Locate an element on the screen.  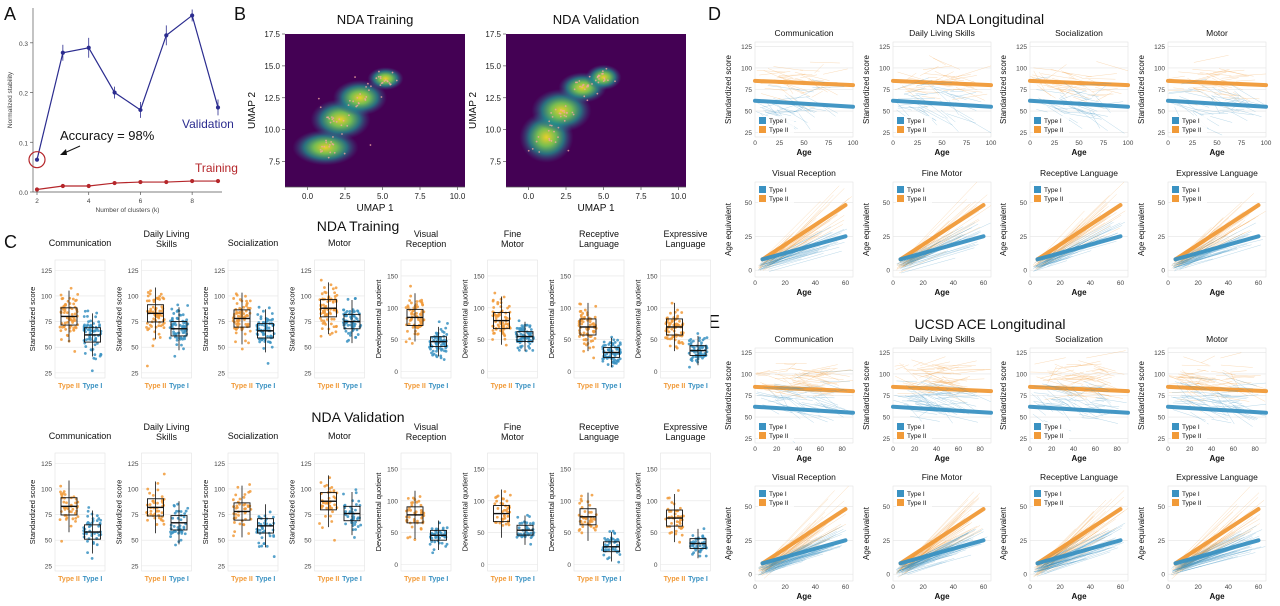
legend-swatch-type1 is located at coordinates (762, 493).